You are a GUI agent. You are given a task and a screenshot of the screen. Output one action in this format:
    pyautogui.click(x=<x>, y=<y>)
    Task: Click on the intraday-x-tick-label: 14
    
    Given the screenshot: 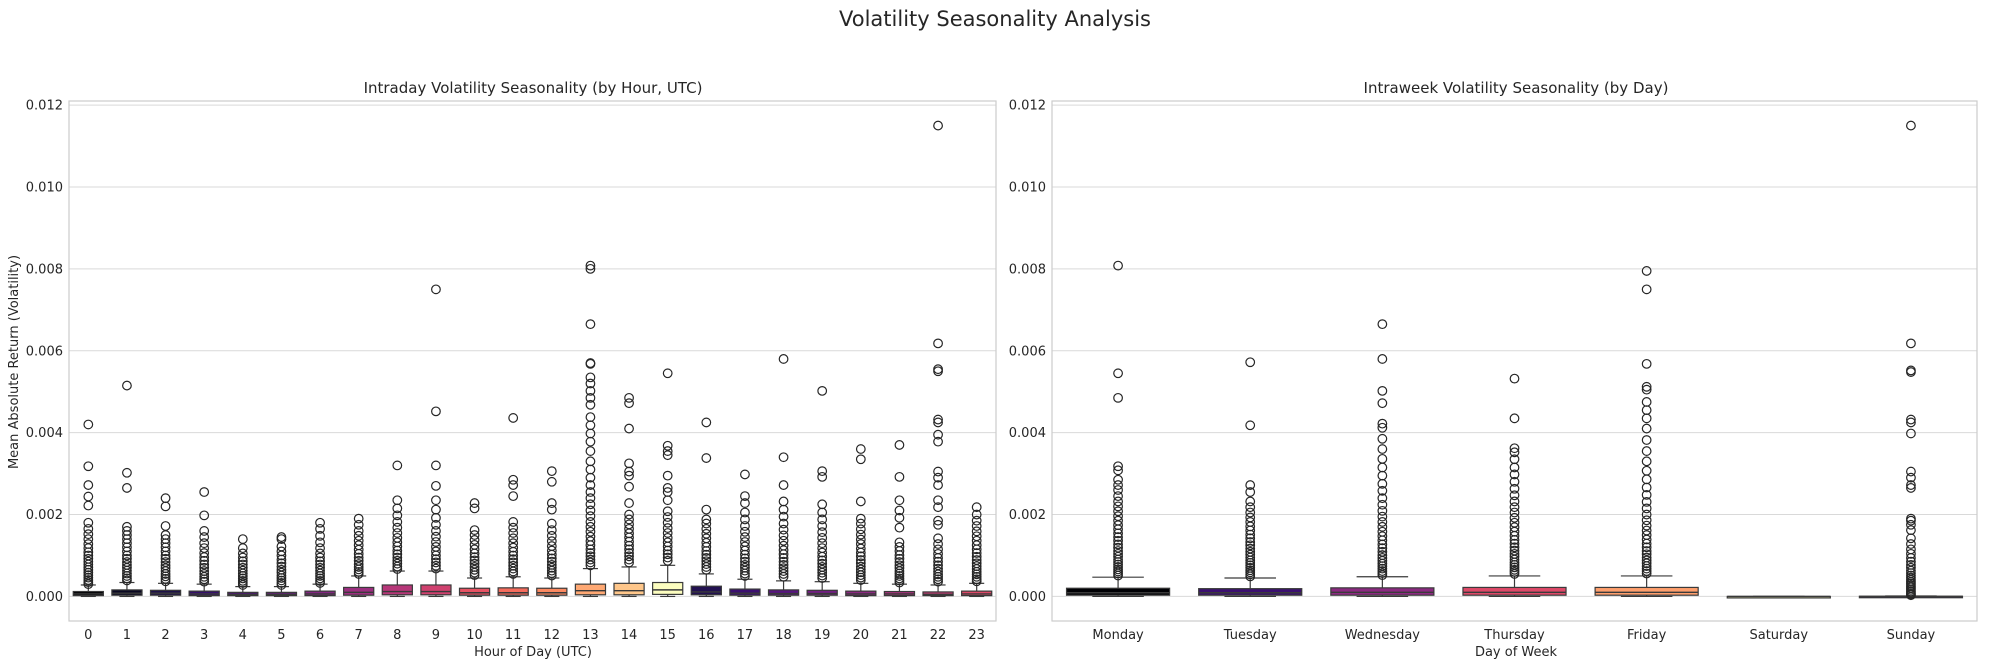 What is the action you would take?
    pyautogui.click(x=629, y=635)
    